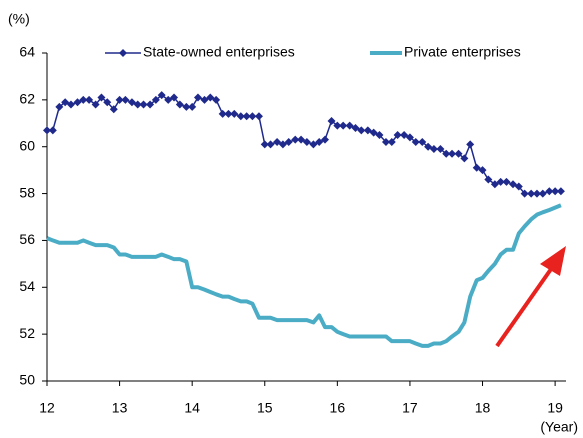 The width and height of the screenshot is (583, 438). What do you see at coordinates (27, 192) in the screenshot?
I see `y-tick-label: 58` at bounding box center [27, 192].